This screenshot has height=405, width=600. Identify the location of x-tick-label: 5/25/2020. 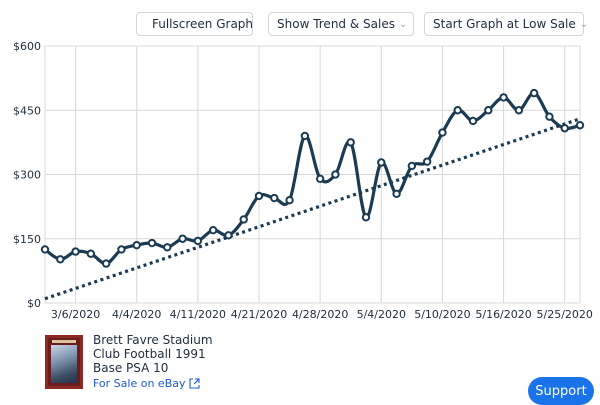
(565, 314).